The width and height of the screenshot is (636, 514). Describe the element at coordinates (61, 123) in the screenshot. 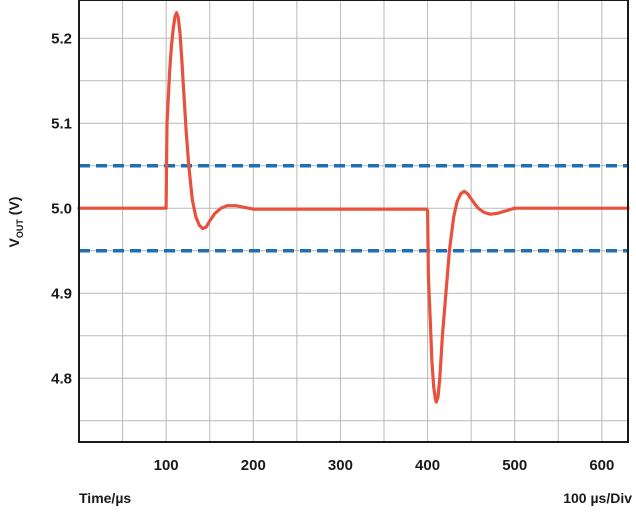

I see `y-tick-label: 5.1` at that location.